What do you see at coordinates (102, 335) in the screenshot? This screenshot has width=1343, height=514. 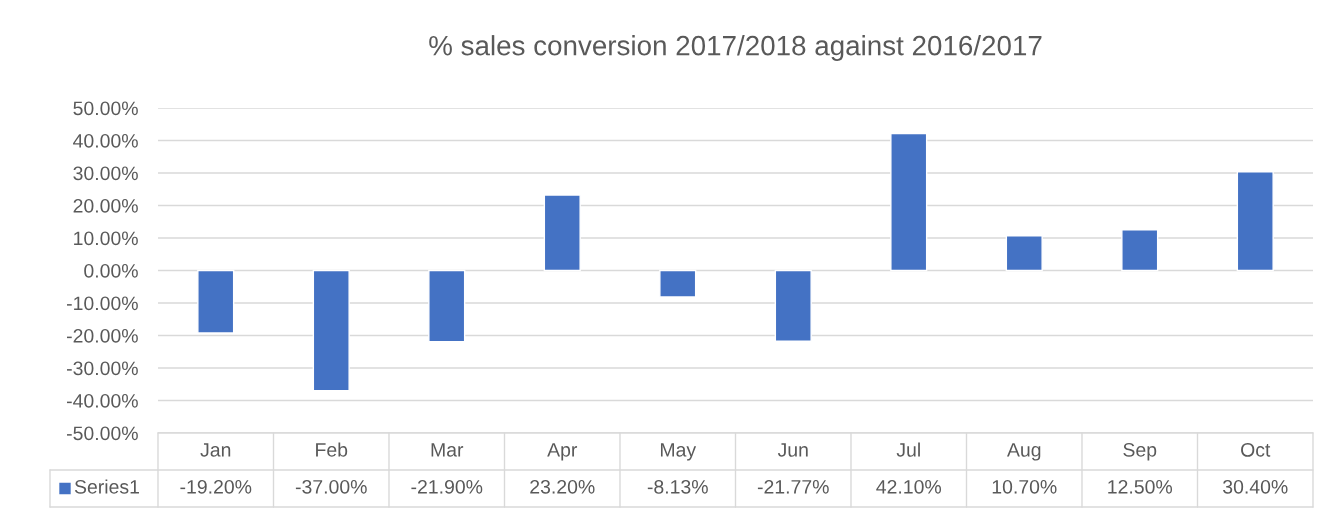 I see `y-tick-label: -20.00%` at bounding box center [102, 335].